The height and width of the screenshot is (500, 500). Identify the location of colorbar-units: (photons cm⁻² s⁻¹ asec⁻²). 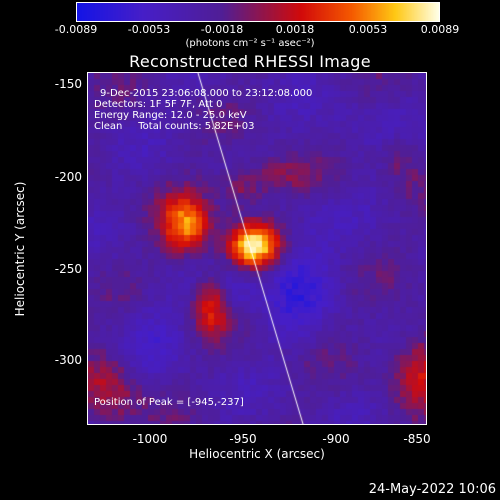
(250, 43).